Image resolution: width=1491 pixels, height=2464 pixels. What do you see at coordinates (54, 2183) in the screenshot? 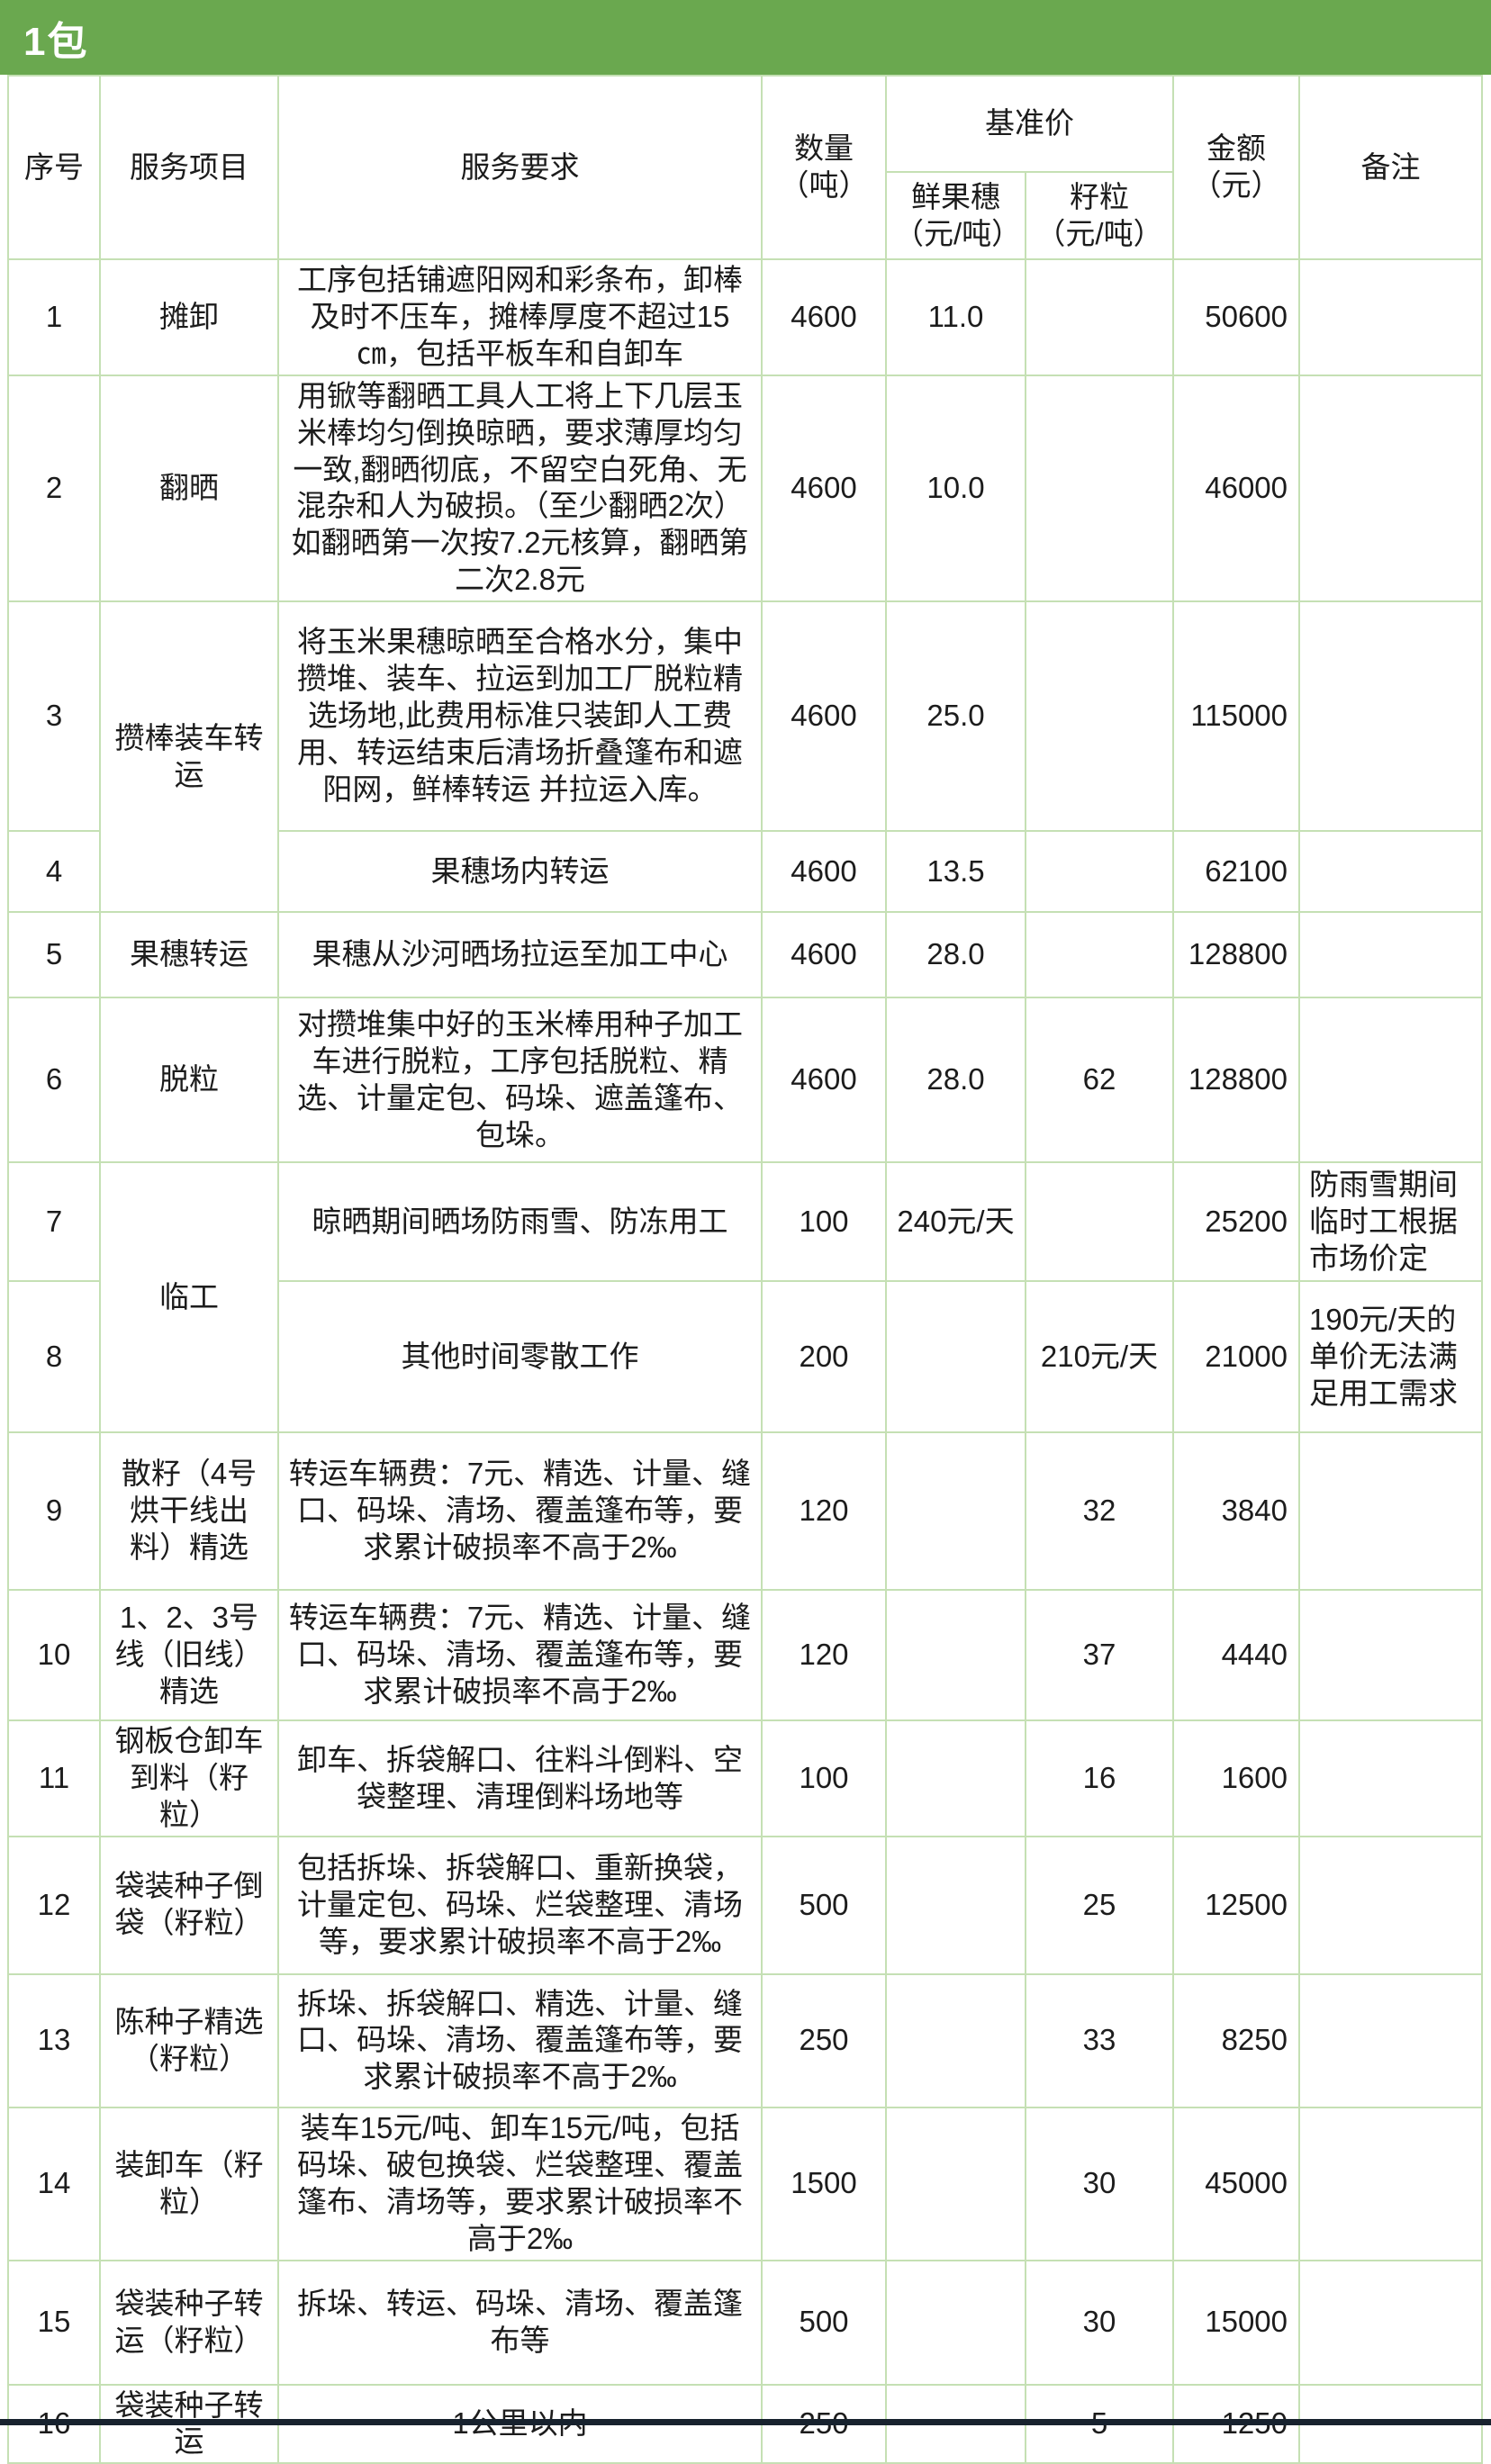
I see `row-no: 14` at bounding box center [54, 2183].